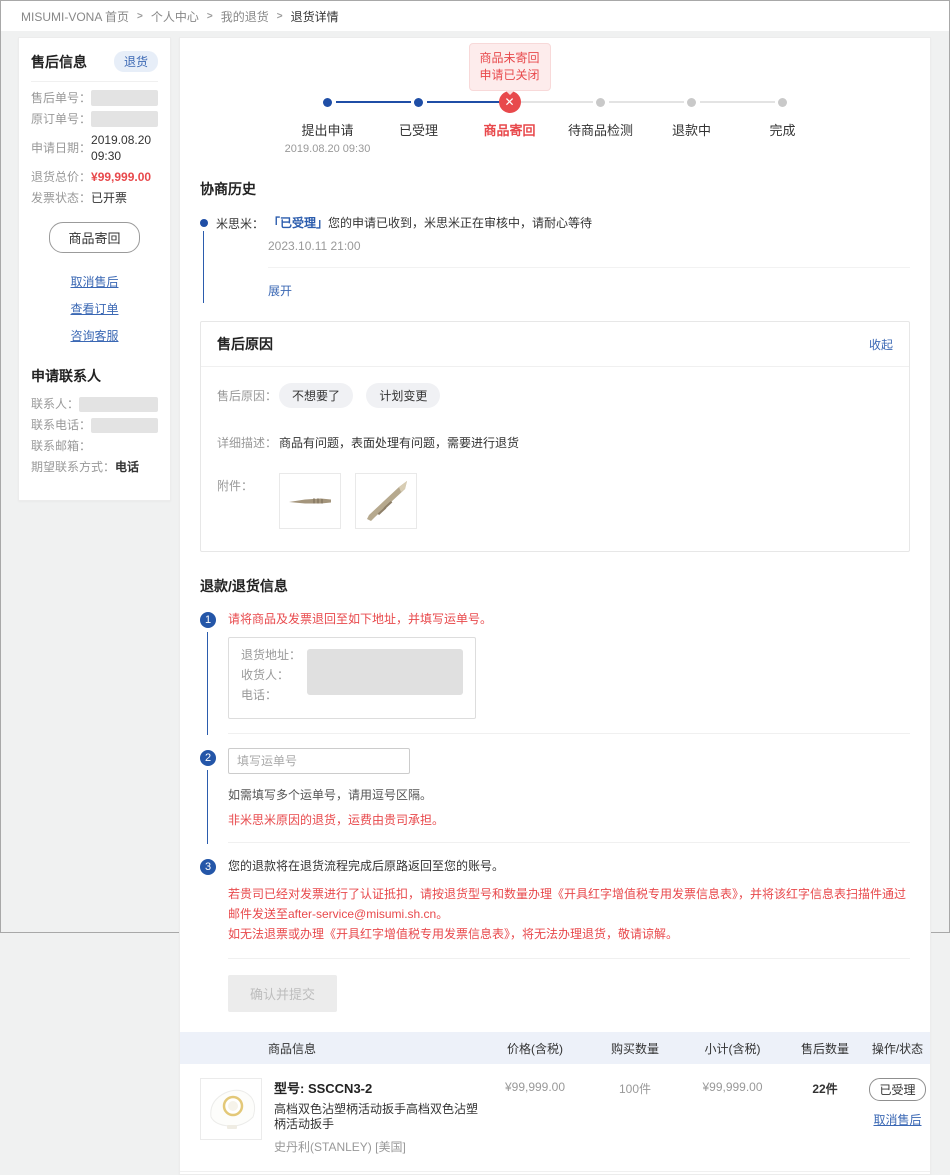  Describe the element at coordinates (528, 99) in the screenshot. I see `step-ship-back: 商品未寄回 申请已关闭 ✕ 商品寄回` at that location.